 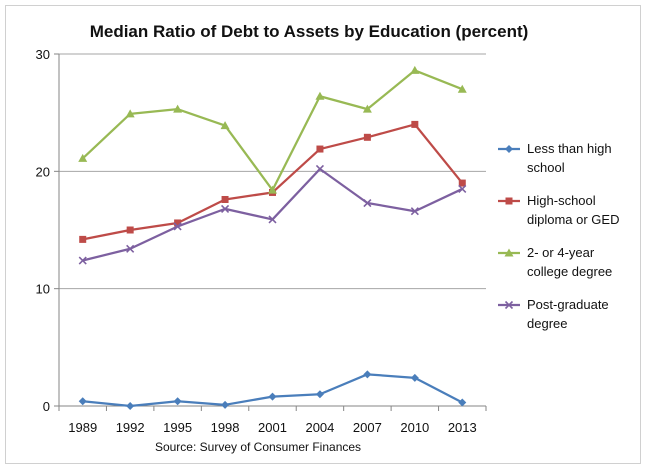 What do you see at coordinates (569, 148) in the screenshot?
I see `legend-label: Less than high` at bounding box center [569, 148].